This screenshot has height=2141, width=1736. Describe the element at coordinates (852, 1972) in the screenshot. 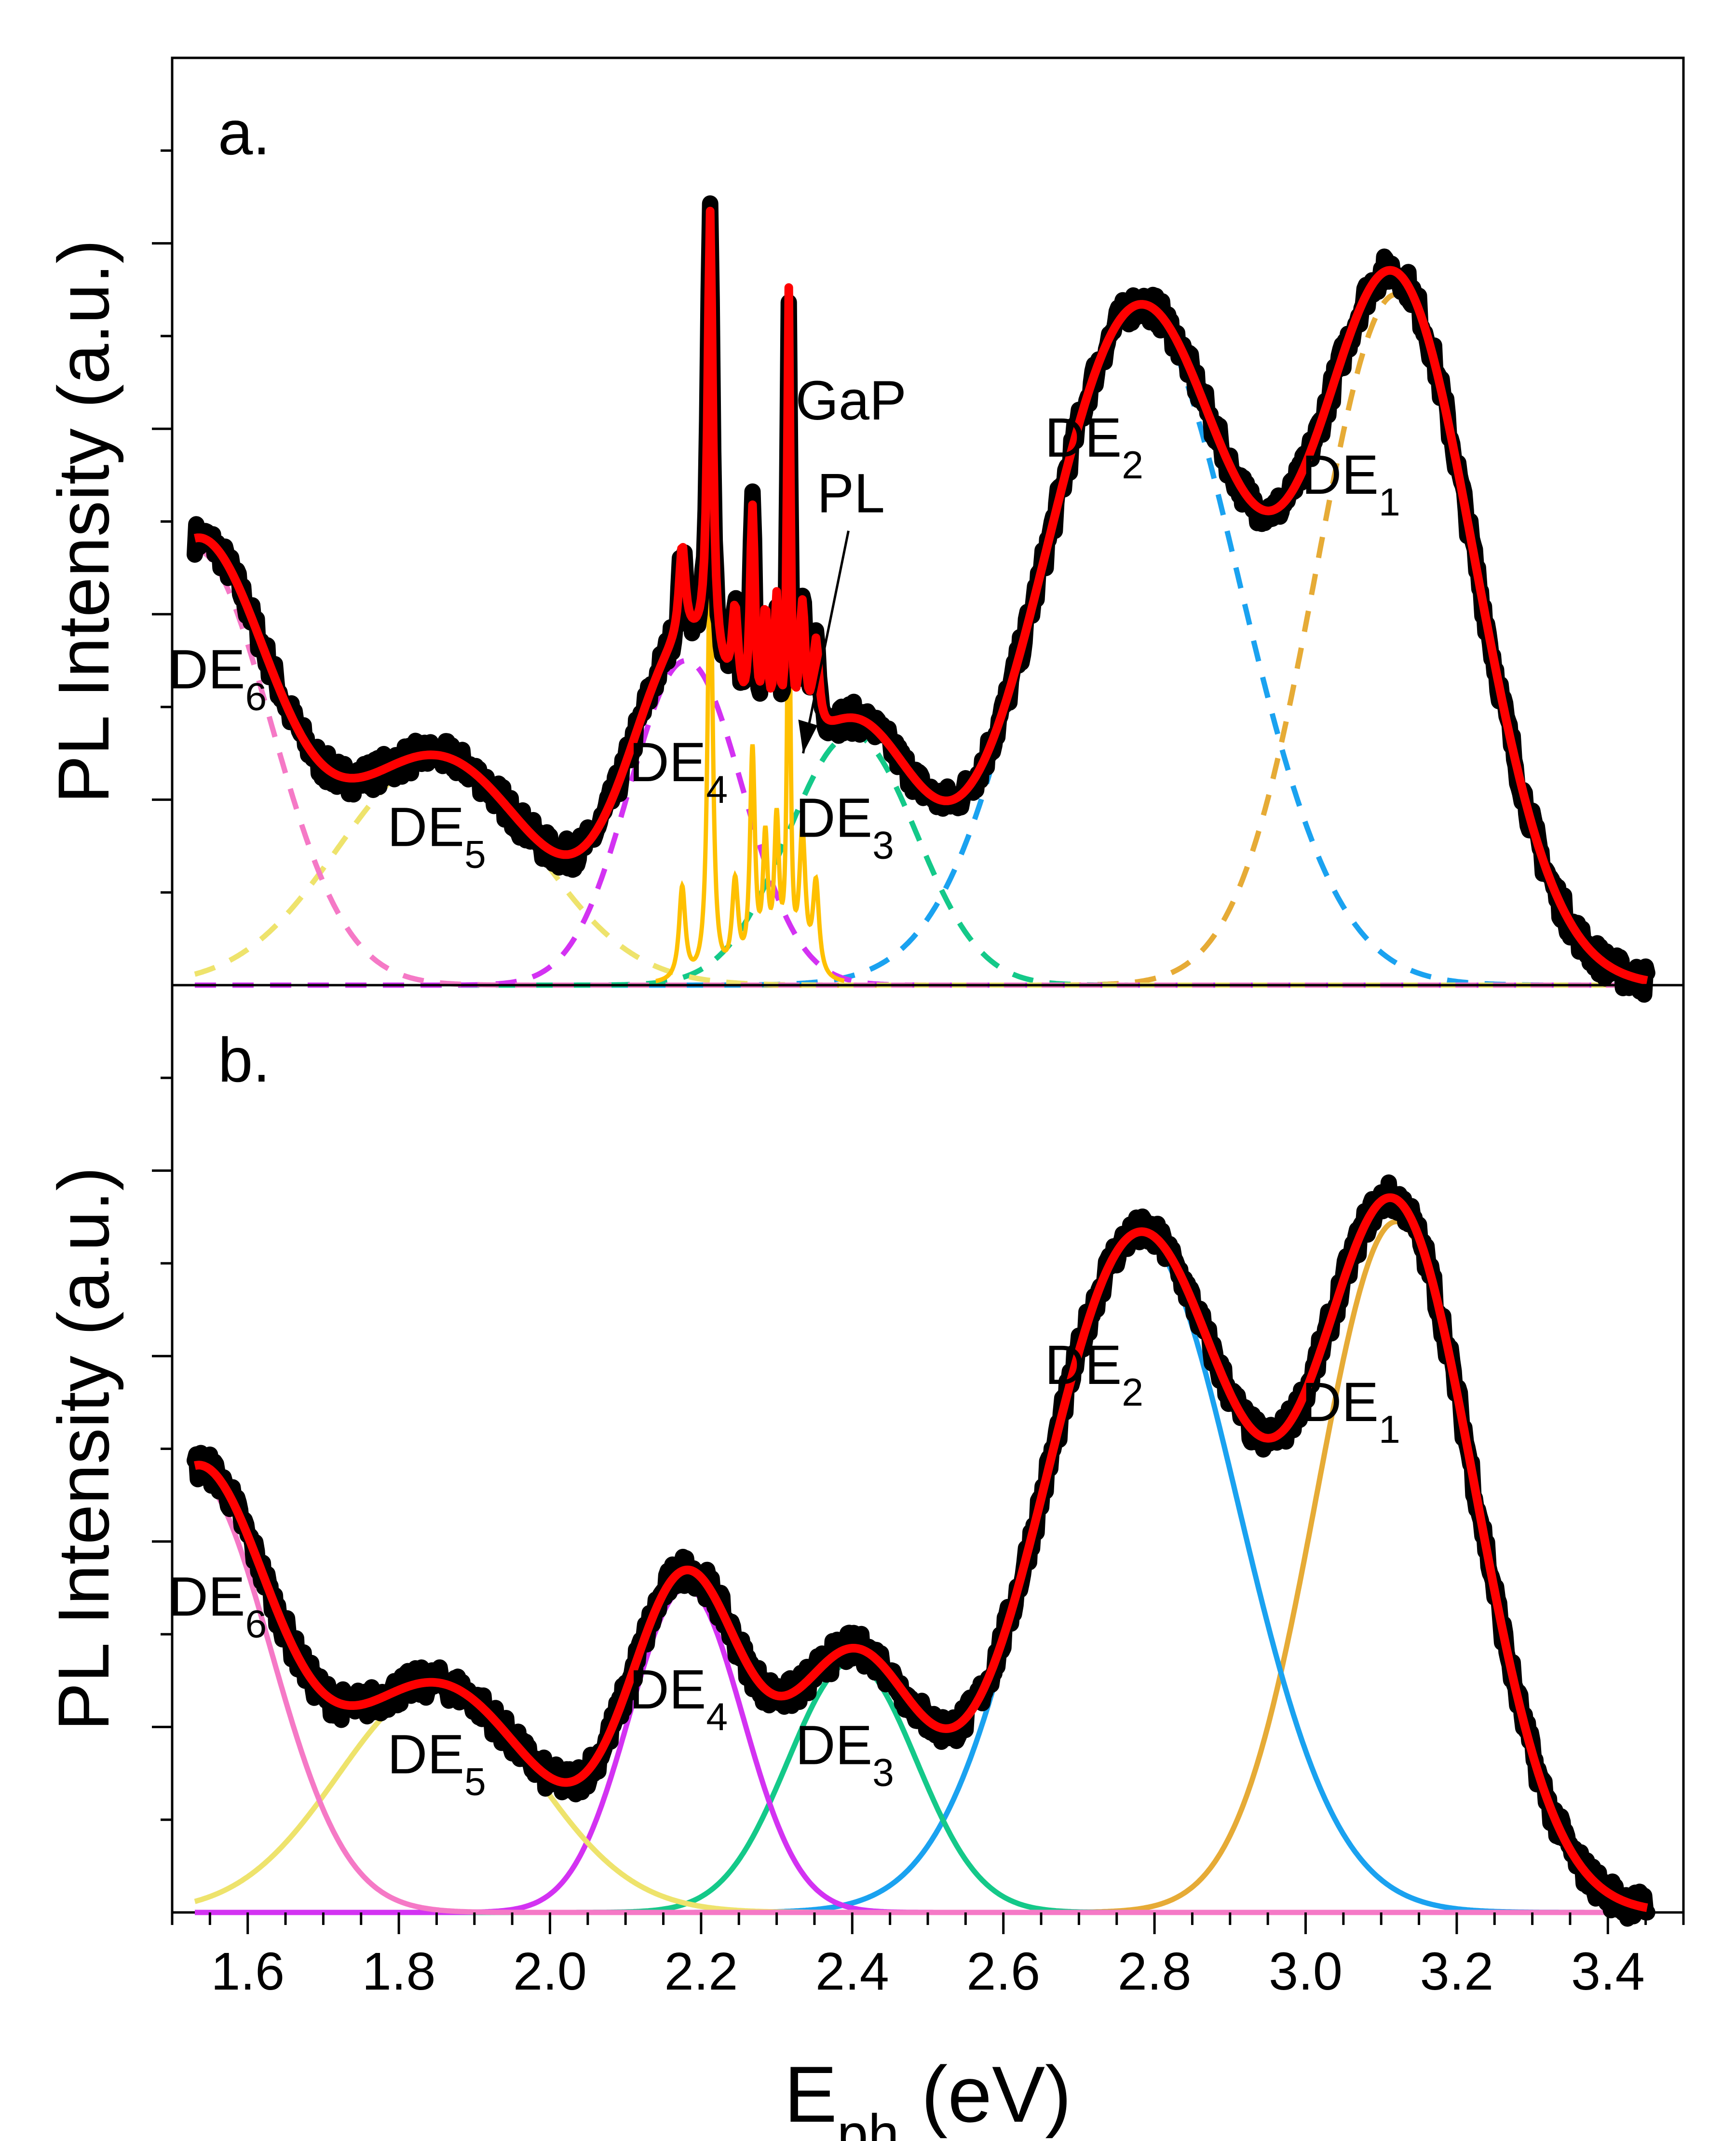

I see `x-tick-label: 2.4` at that location.